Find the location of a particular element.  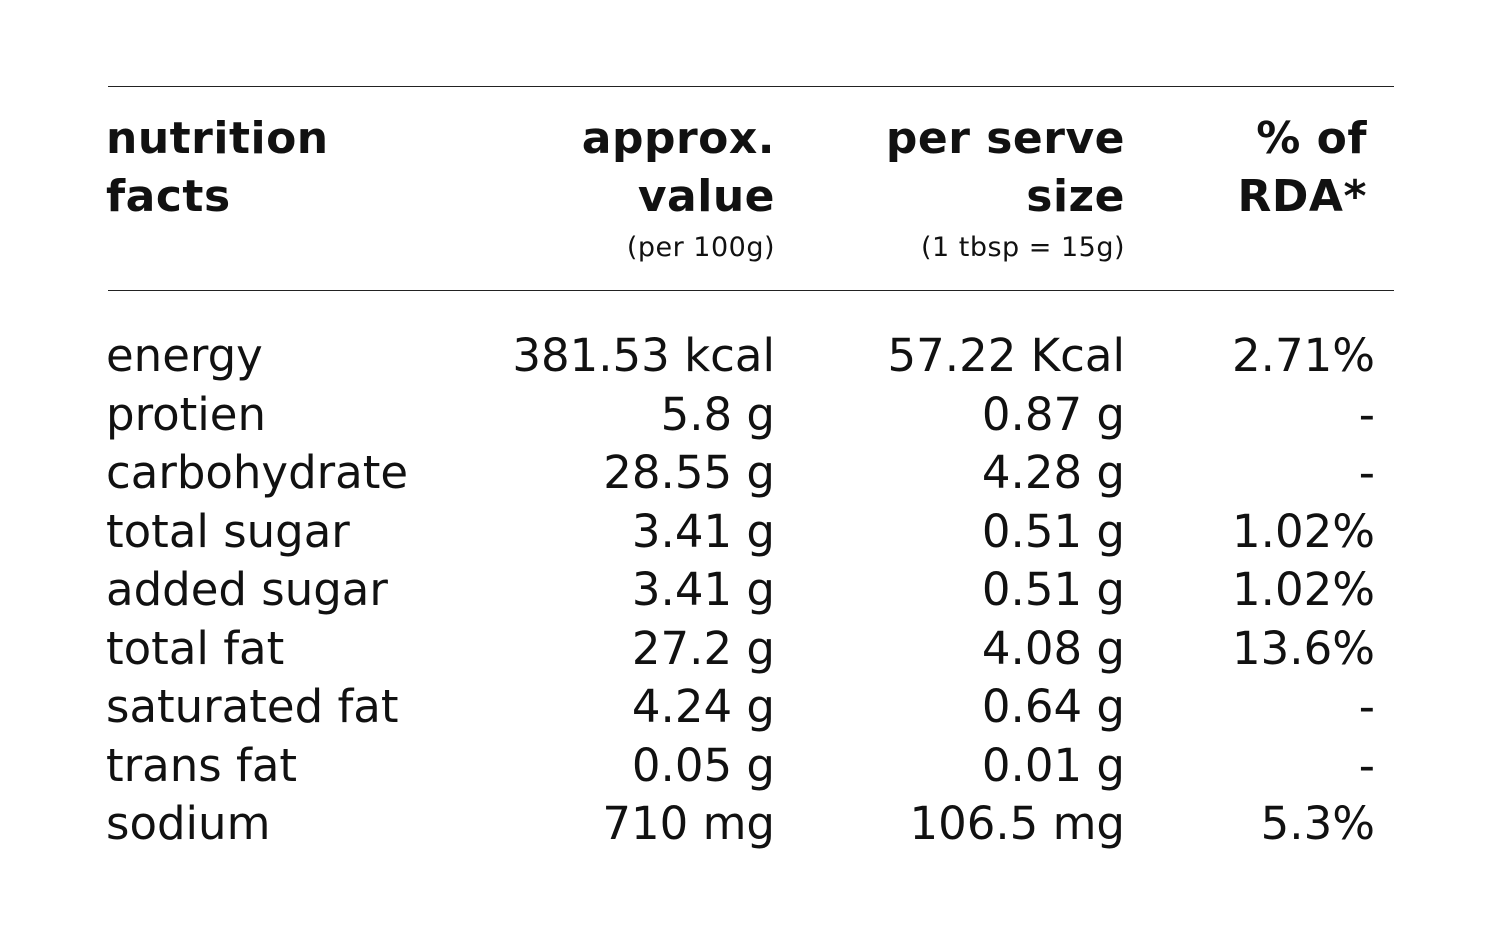

table-row: total sugar 3.41 g 0.51 g 1.02% is located at coordinates (750, 532).